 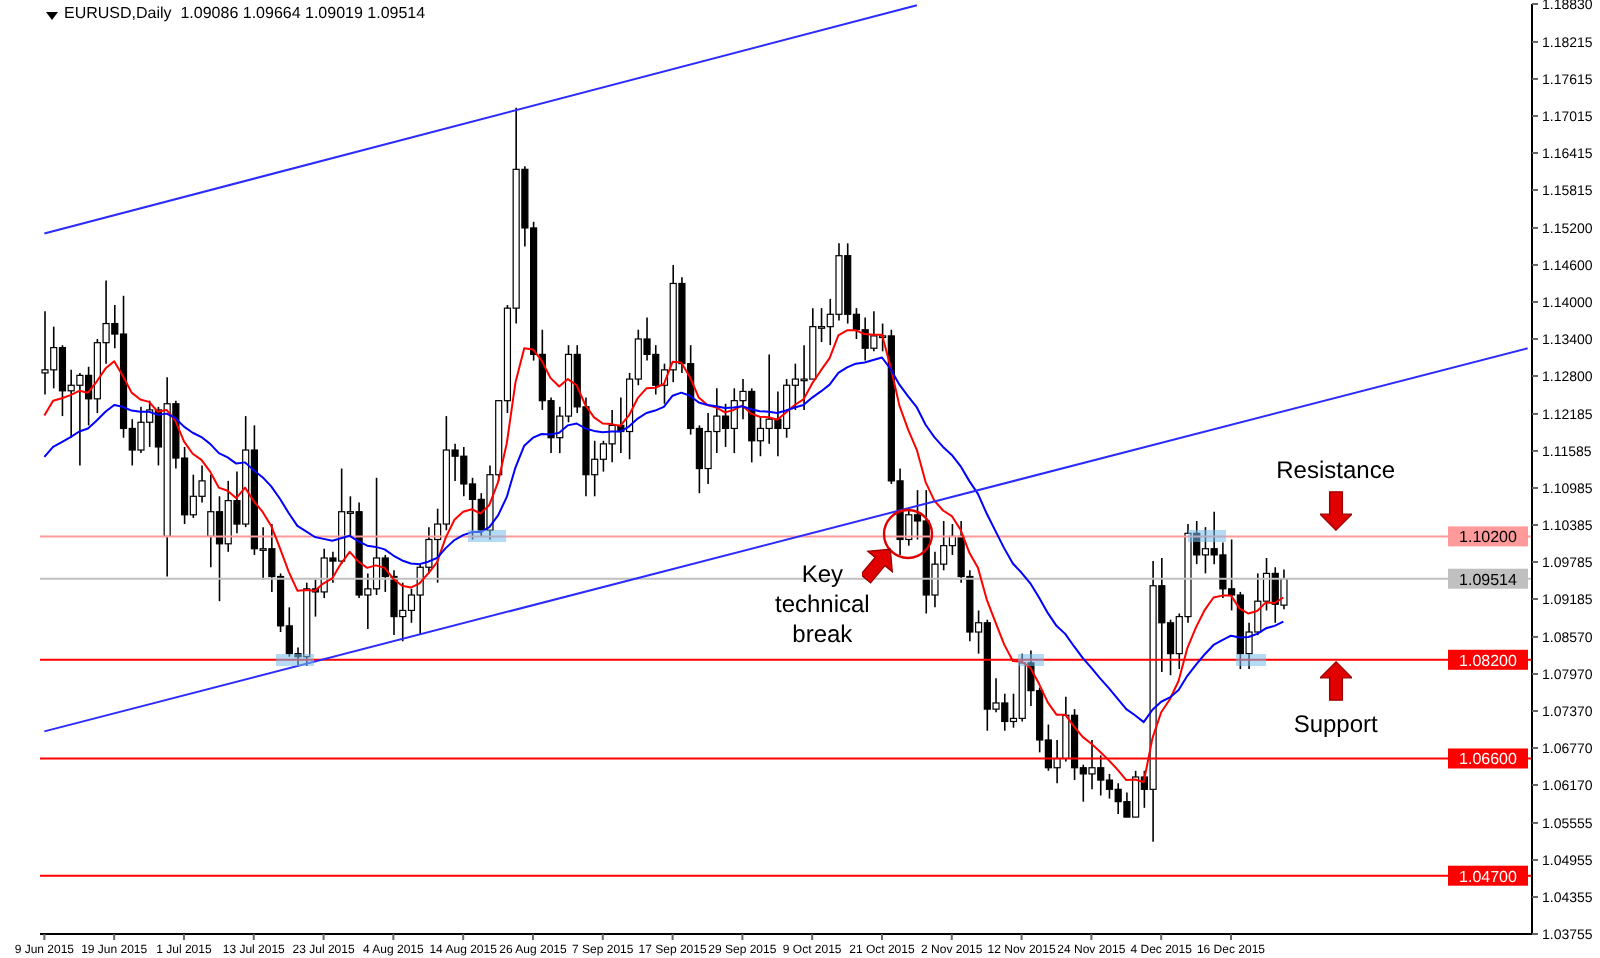 What do you see at coordinates (822, 604) in the screenshot?
I see `annotation: Key technical break` at bounding box center [822, 604].